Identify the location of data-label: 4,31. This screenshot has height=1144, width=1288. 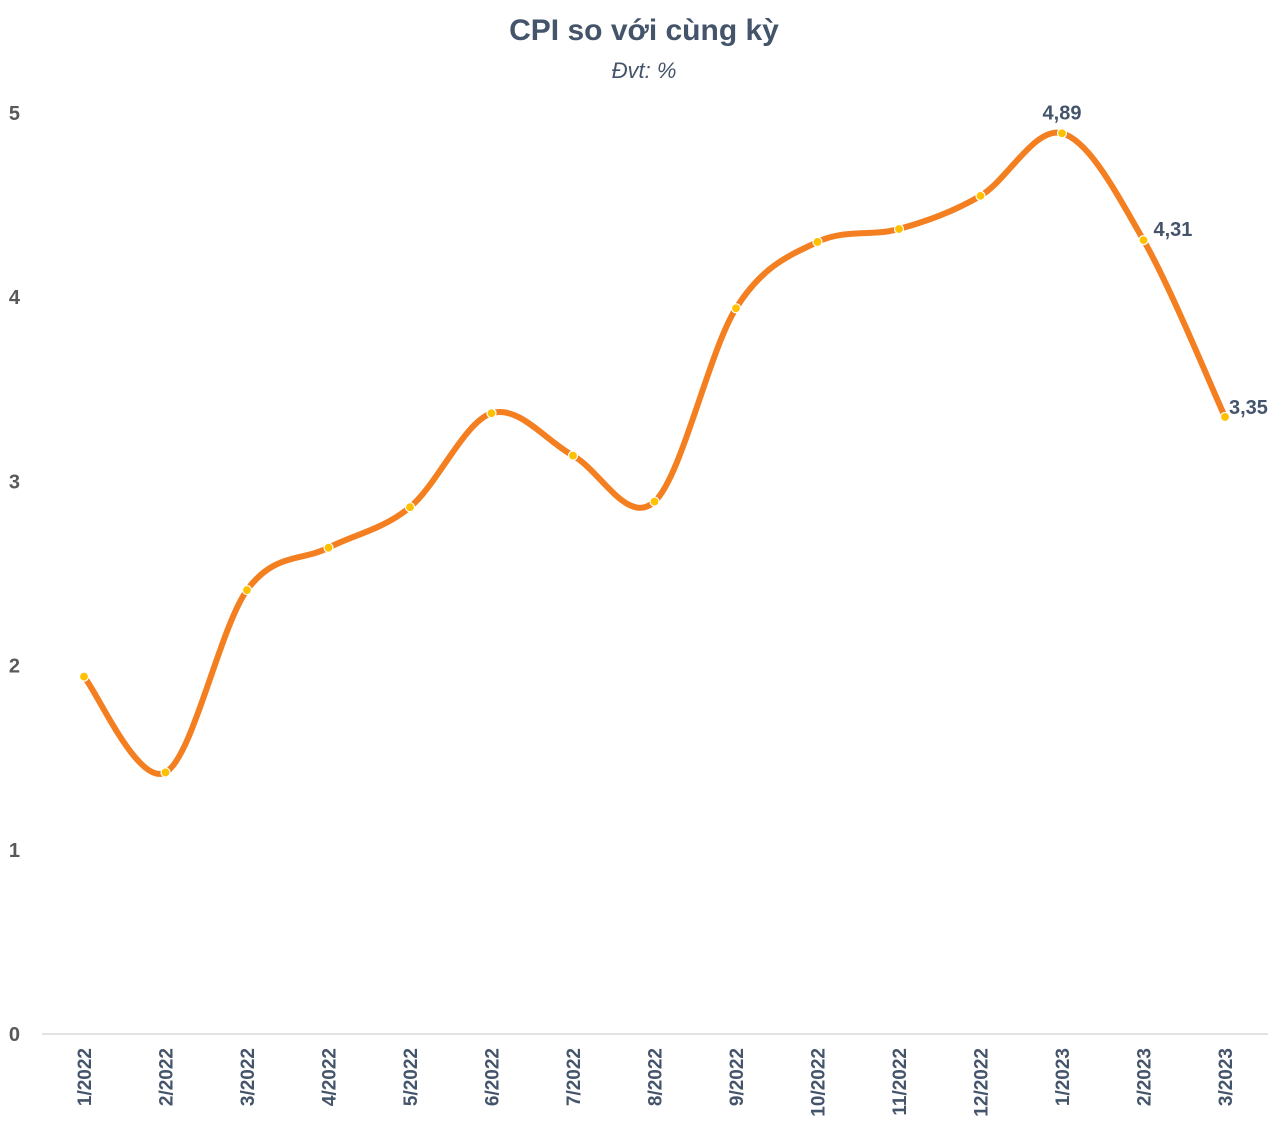
(1173, 230).